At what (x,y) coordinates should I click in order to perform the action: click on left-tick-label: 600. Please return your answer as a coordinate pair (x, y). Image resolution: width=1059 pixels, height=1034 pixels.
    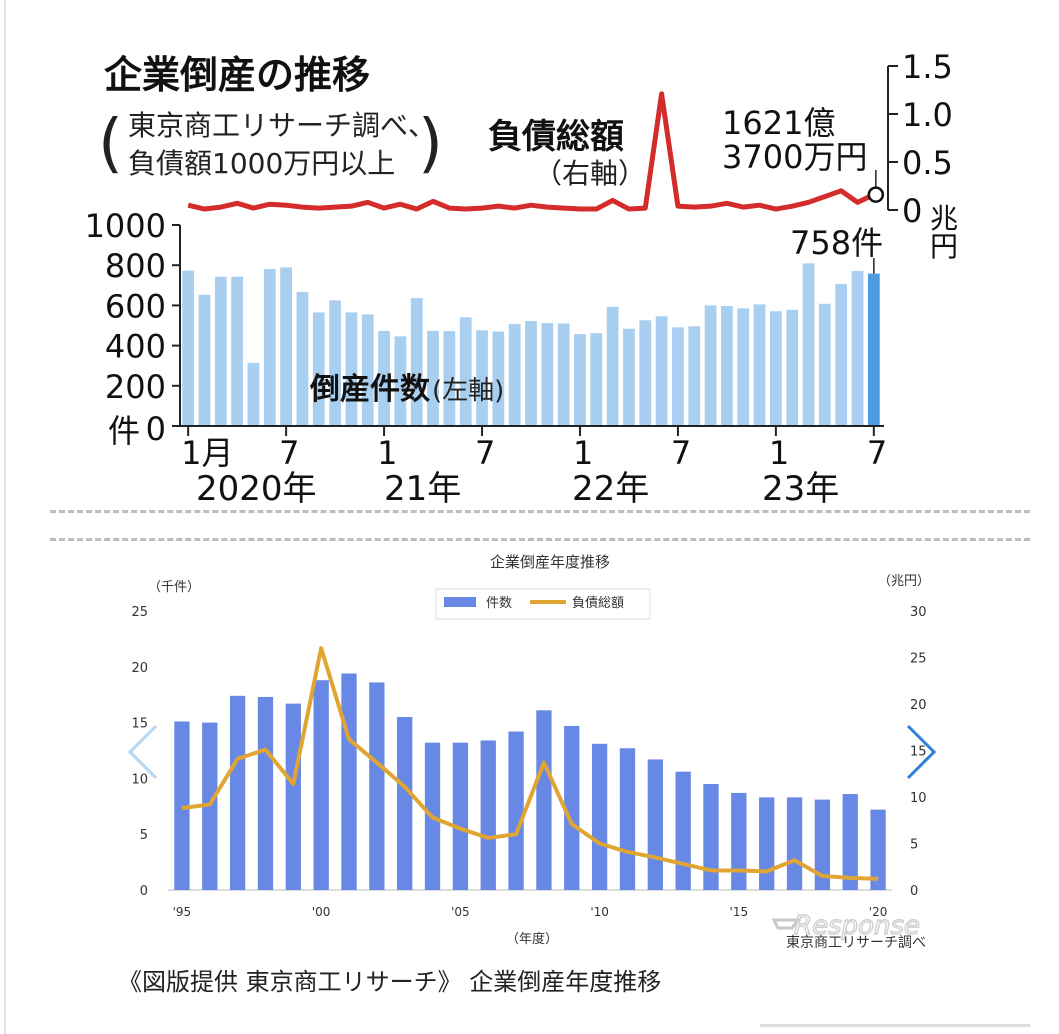
    Looking at the image, I should click on (135, 306).